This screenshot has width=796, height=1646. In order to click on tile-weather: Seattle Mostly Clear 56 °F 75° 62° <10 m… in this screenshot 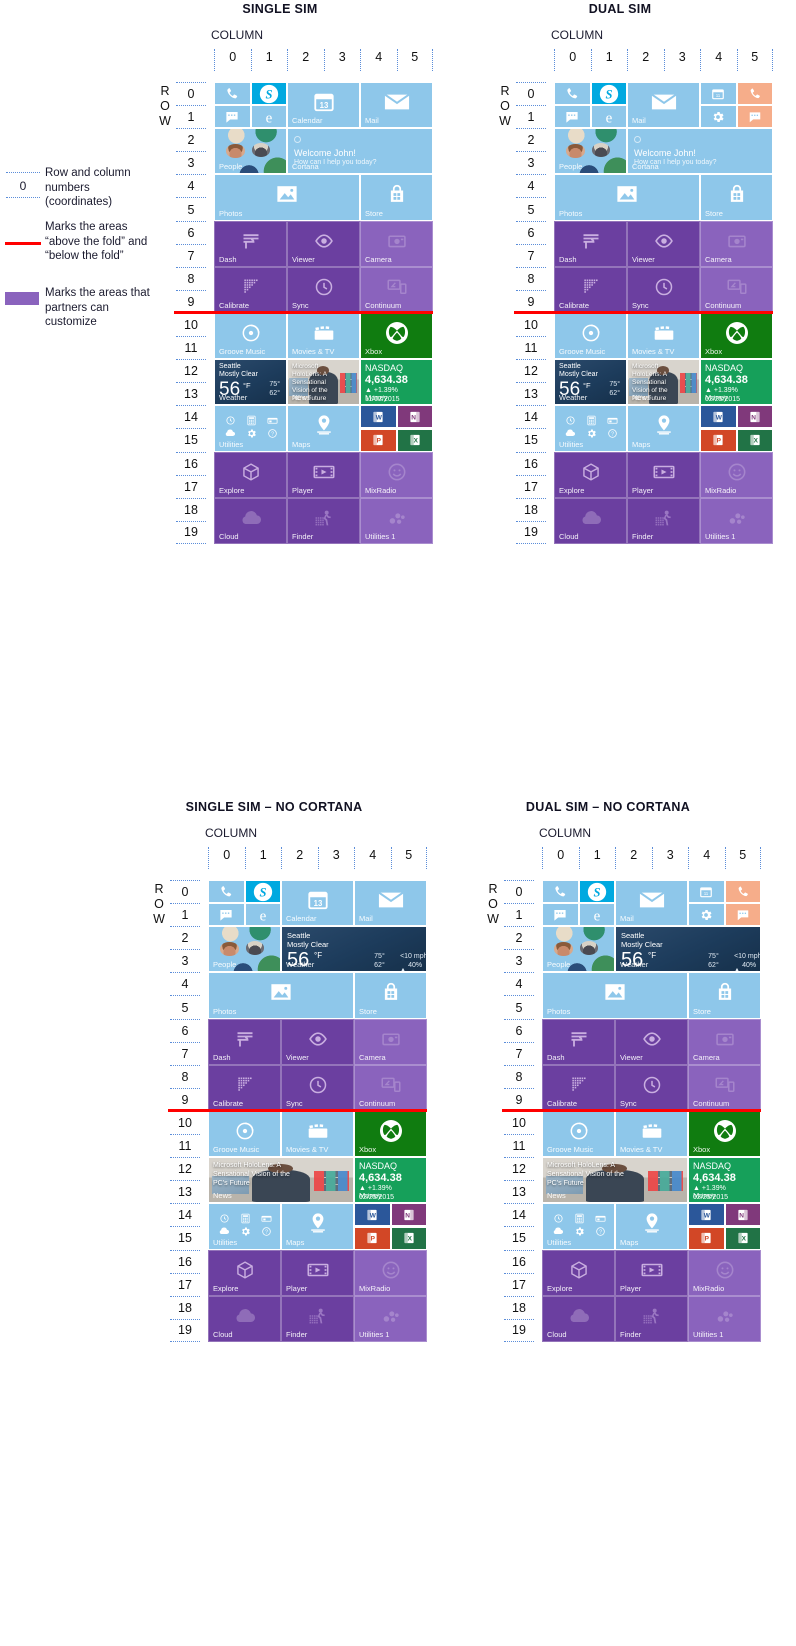, I will do `click(354, 949)`.